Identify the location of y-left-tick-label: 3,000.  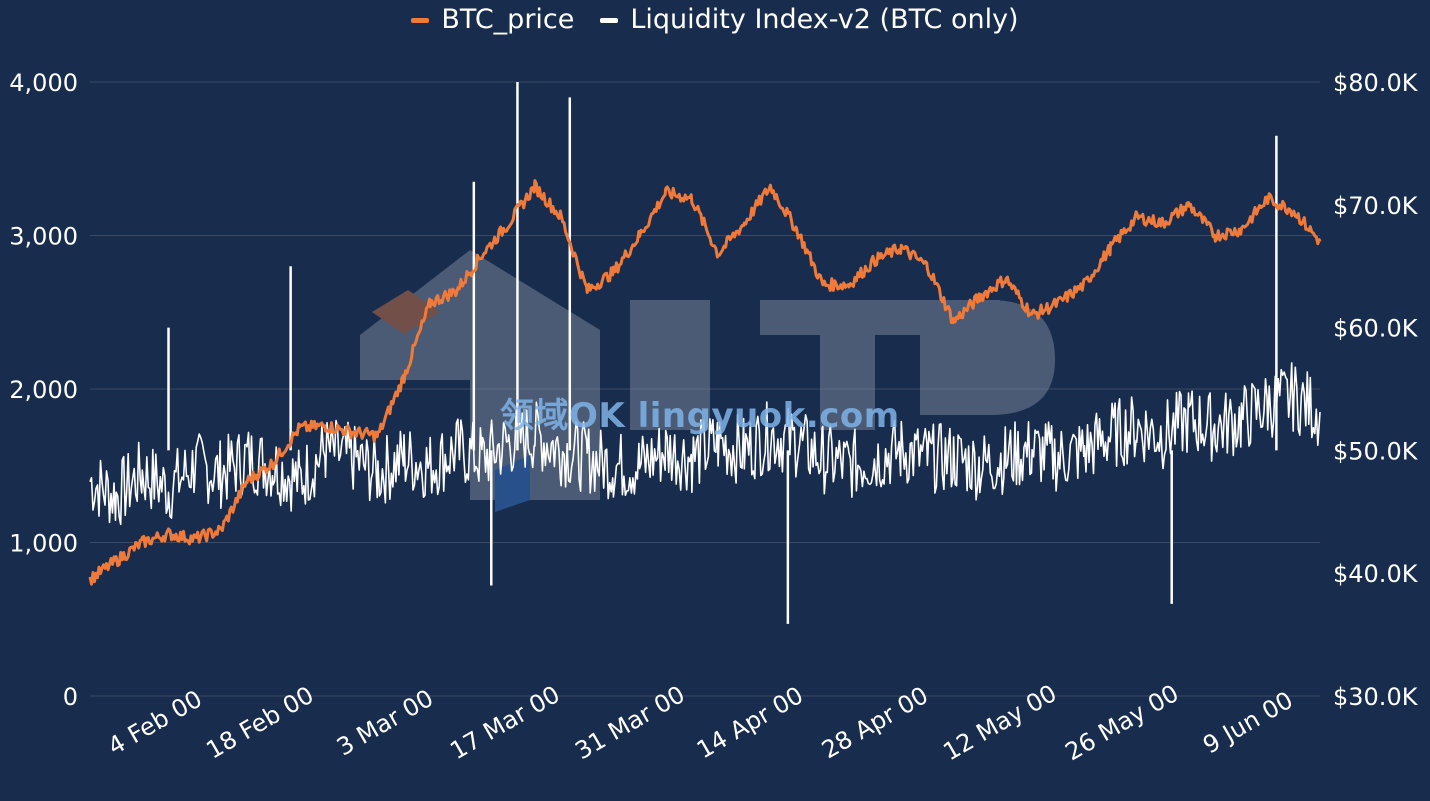
(43, 237).